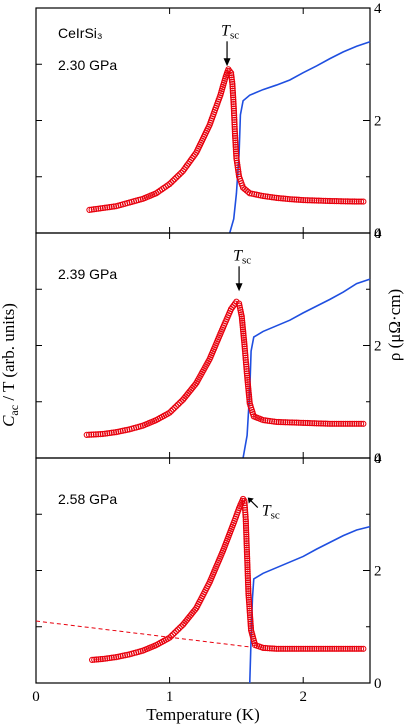 The image size is (409, 728). I want to click on rho-tick-label: 0, so click(378, 234).